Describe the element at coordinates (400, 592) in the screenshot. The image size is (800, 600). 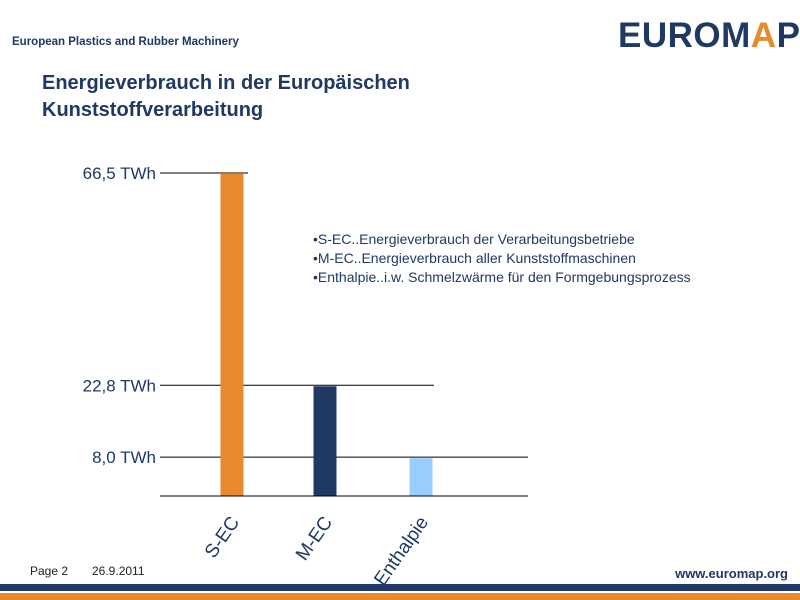
I see `footer-strip-gap` at that location.